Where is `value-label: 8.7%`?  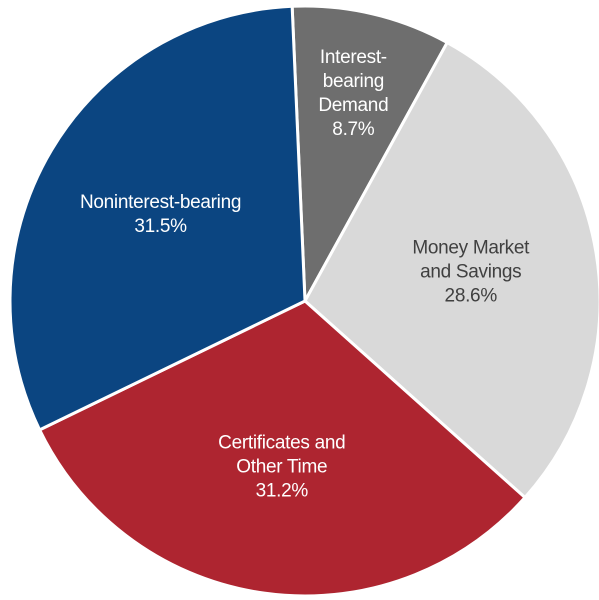 value-label: 8.7% is located at coordinates (353, 129).